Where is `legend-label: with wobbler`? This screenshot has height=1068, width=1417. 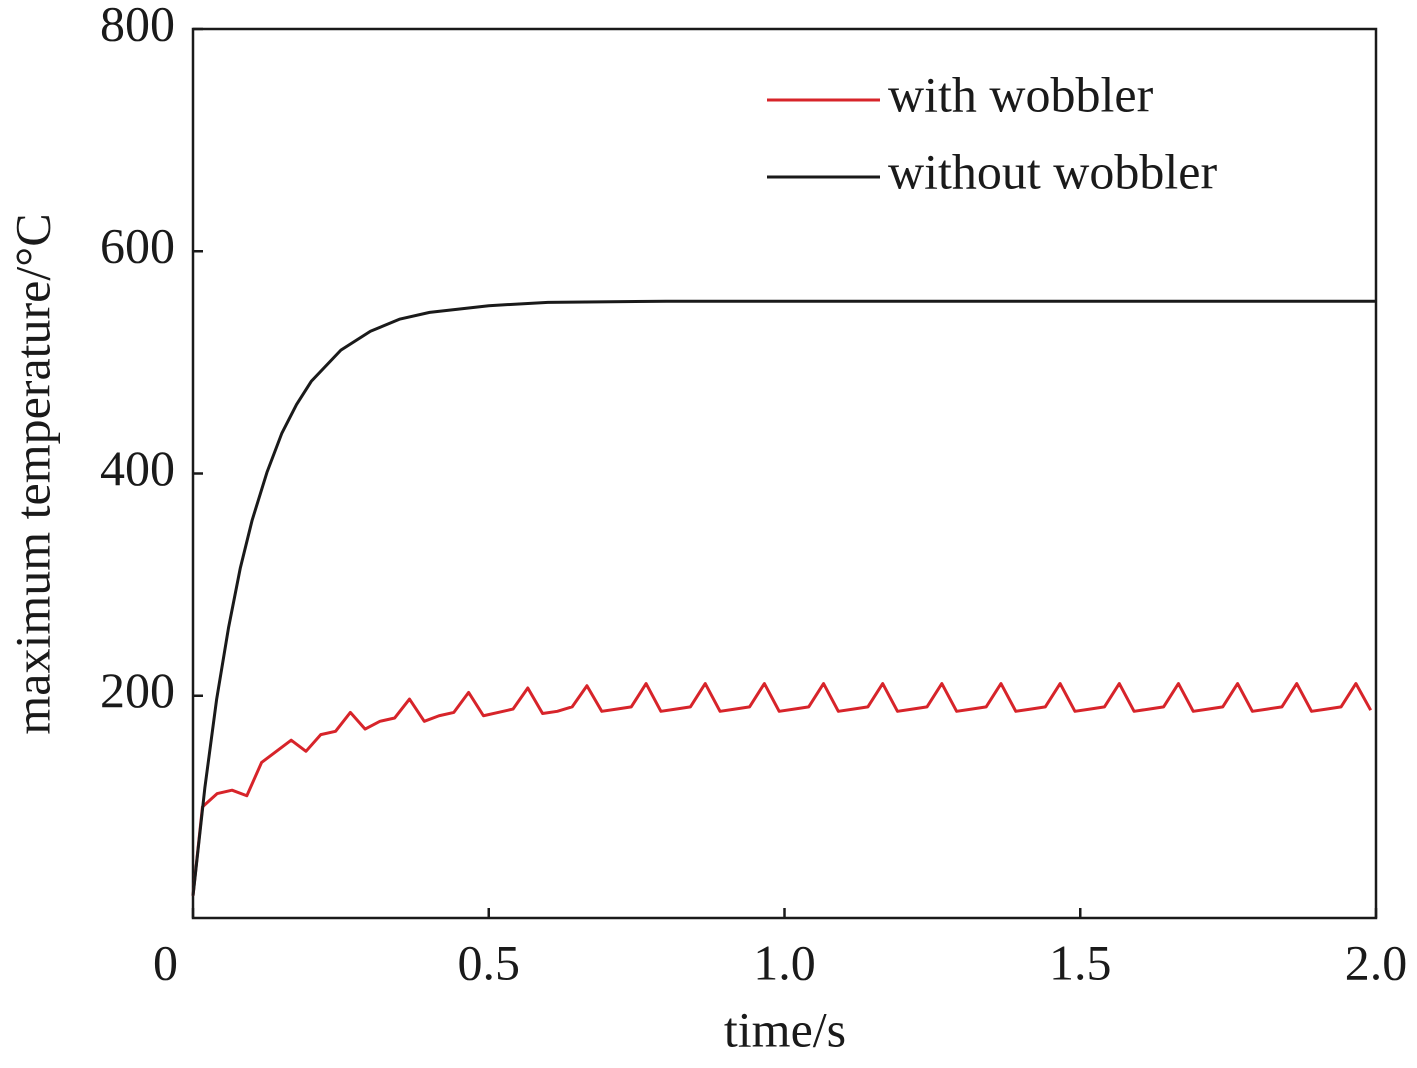 legend-label: with wobbler is located at coordinates (1021, 94).